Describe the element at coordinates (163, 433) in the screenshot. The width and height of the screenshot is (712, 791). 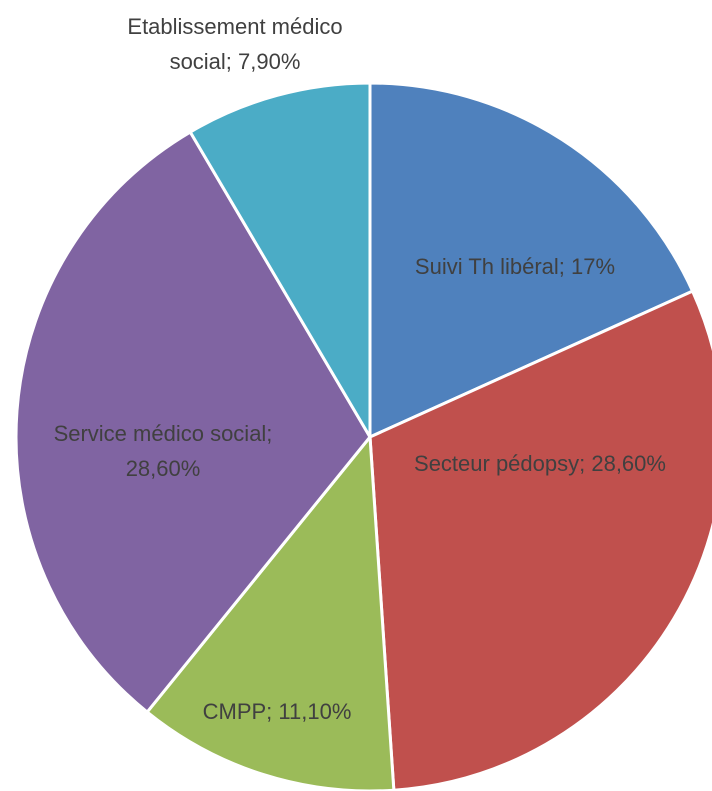
I see `data-label-line: Service médico social;` at that location.